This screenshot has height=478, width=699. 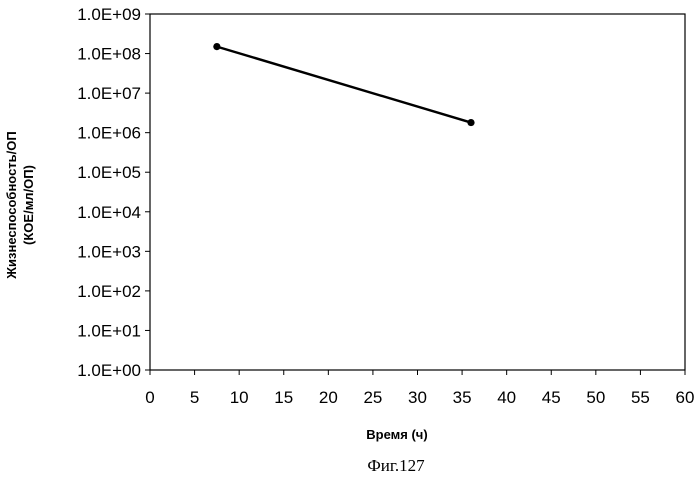 What do you see at coordinates (685, 397) in the screenshot?
I see `x-tick-label: 60` at bounding box center [685, 397].